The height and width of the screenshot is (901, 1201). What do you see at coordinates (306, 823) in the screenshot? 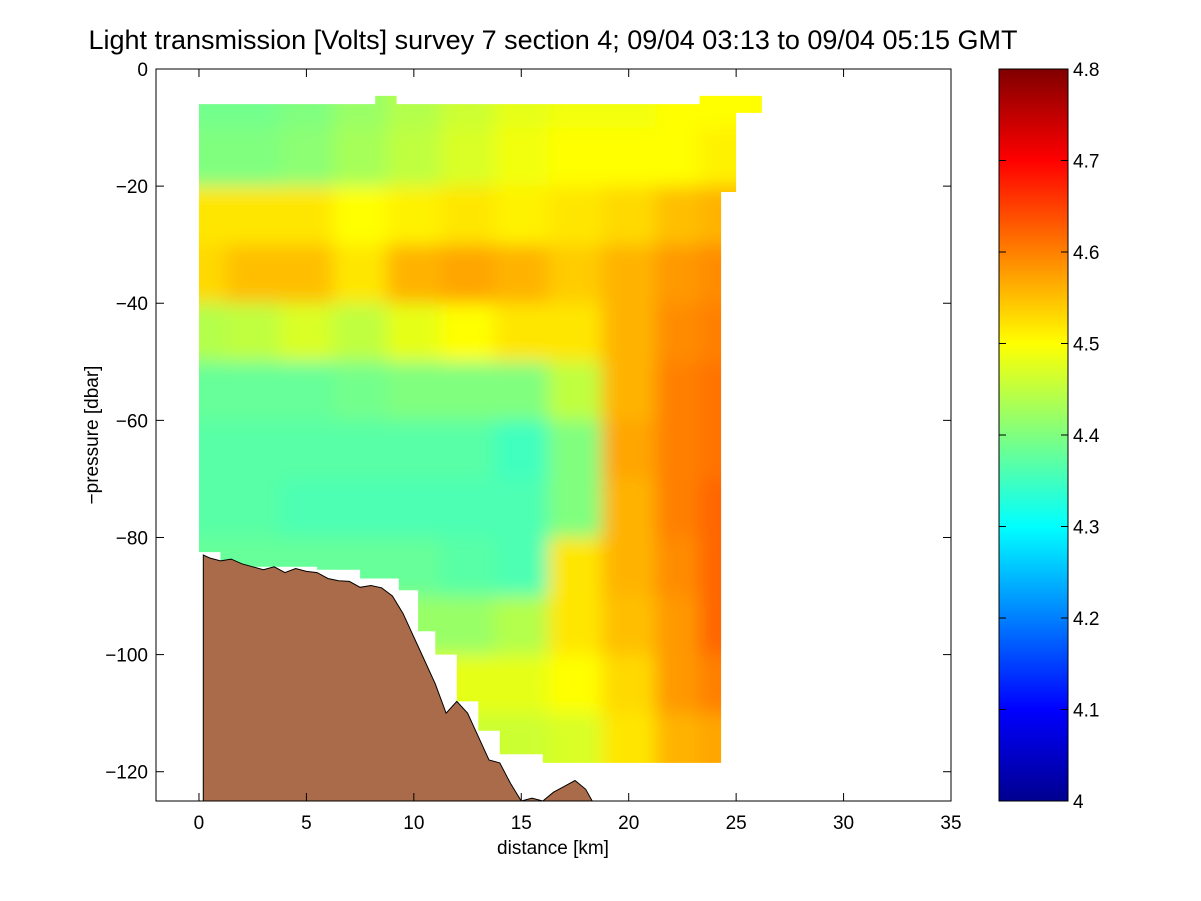
I see `x-tick-label: 5` at bounding box center [306, 823].